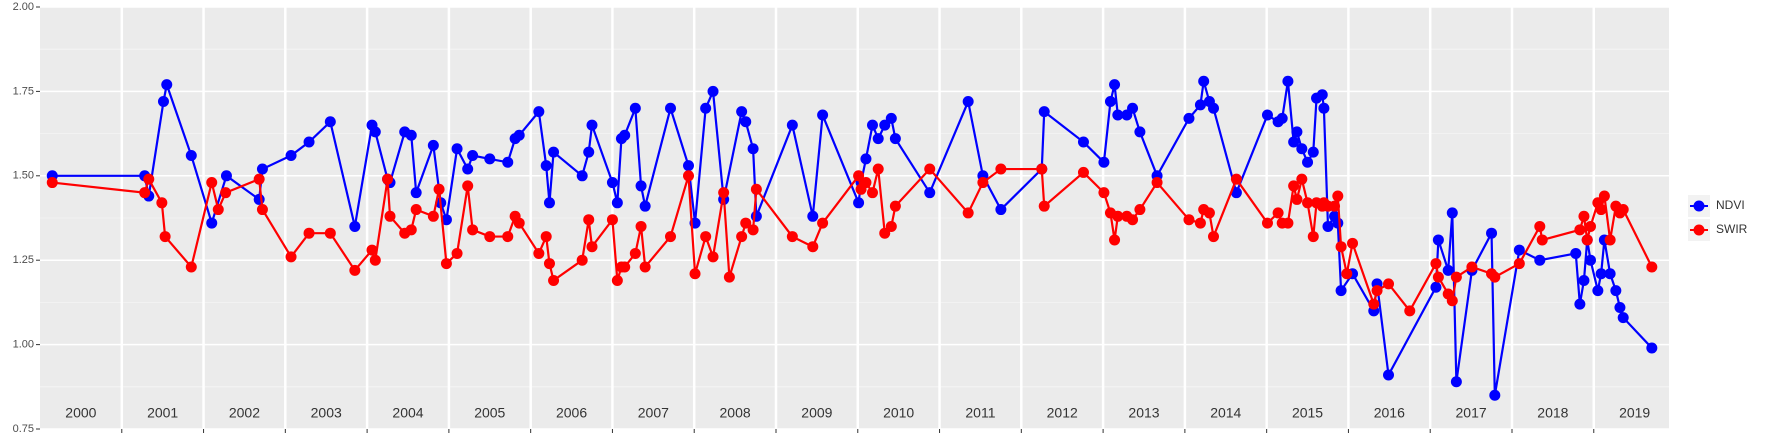 This screenshot has width=1773, height=442. What do you see at coordinates (80, 413) in the screenshot?
I see `x-tick-label: 2000` at bounding box center [80, 413].